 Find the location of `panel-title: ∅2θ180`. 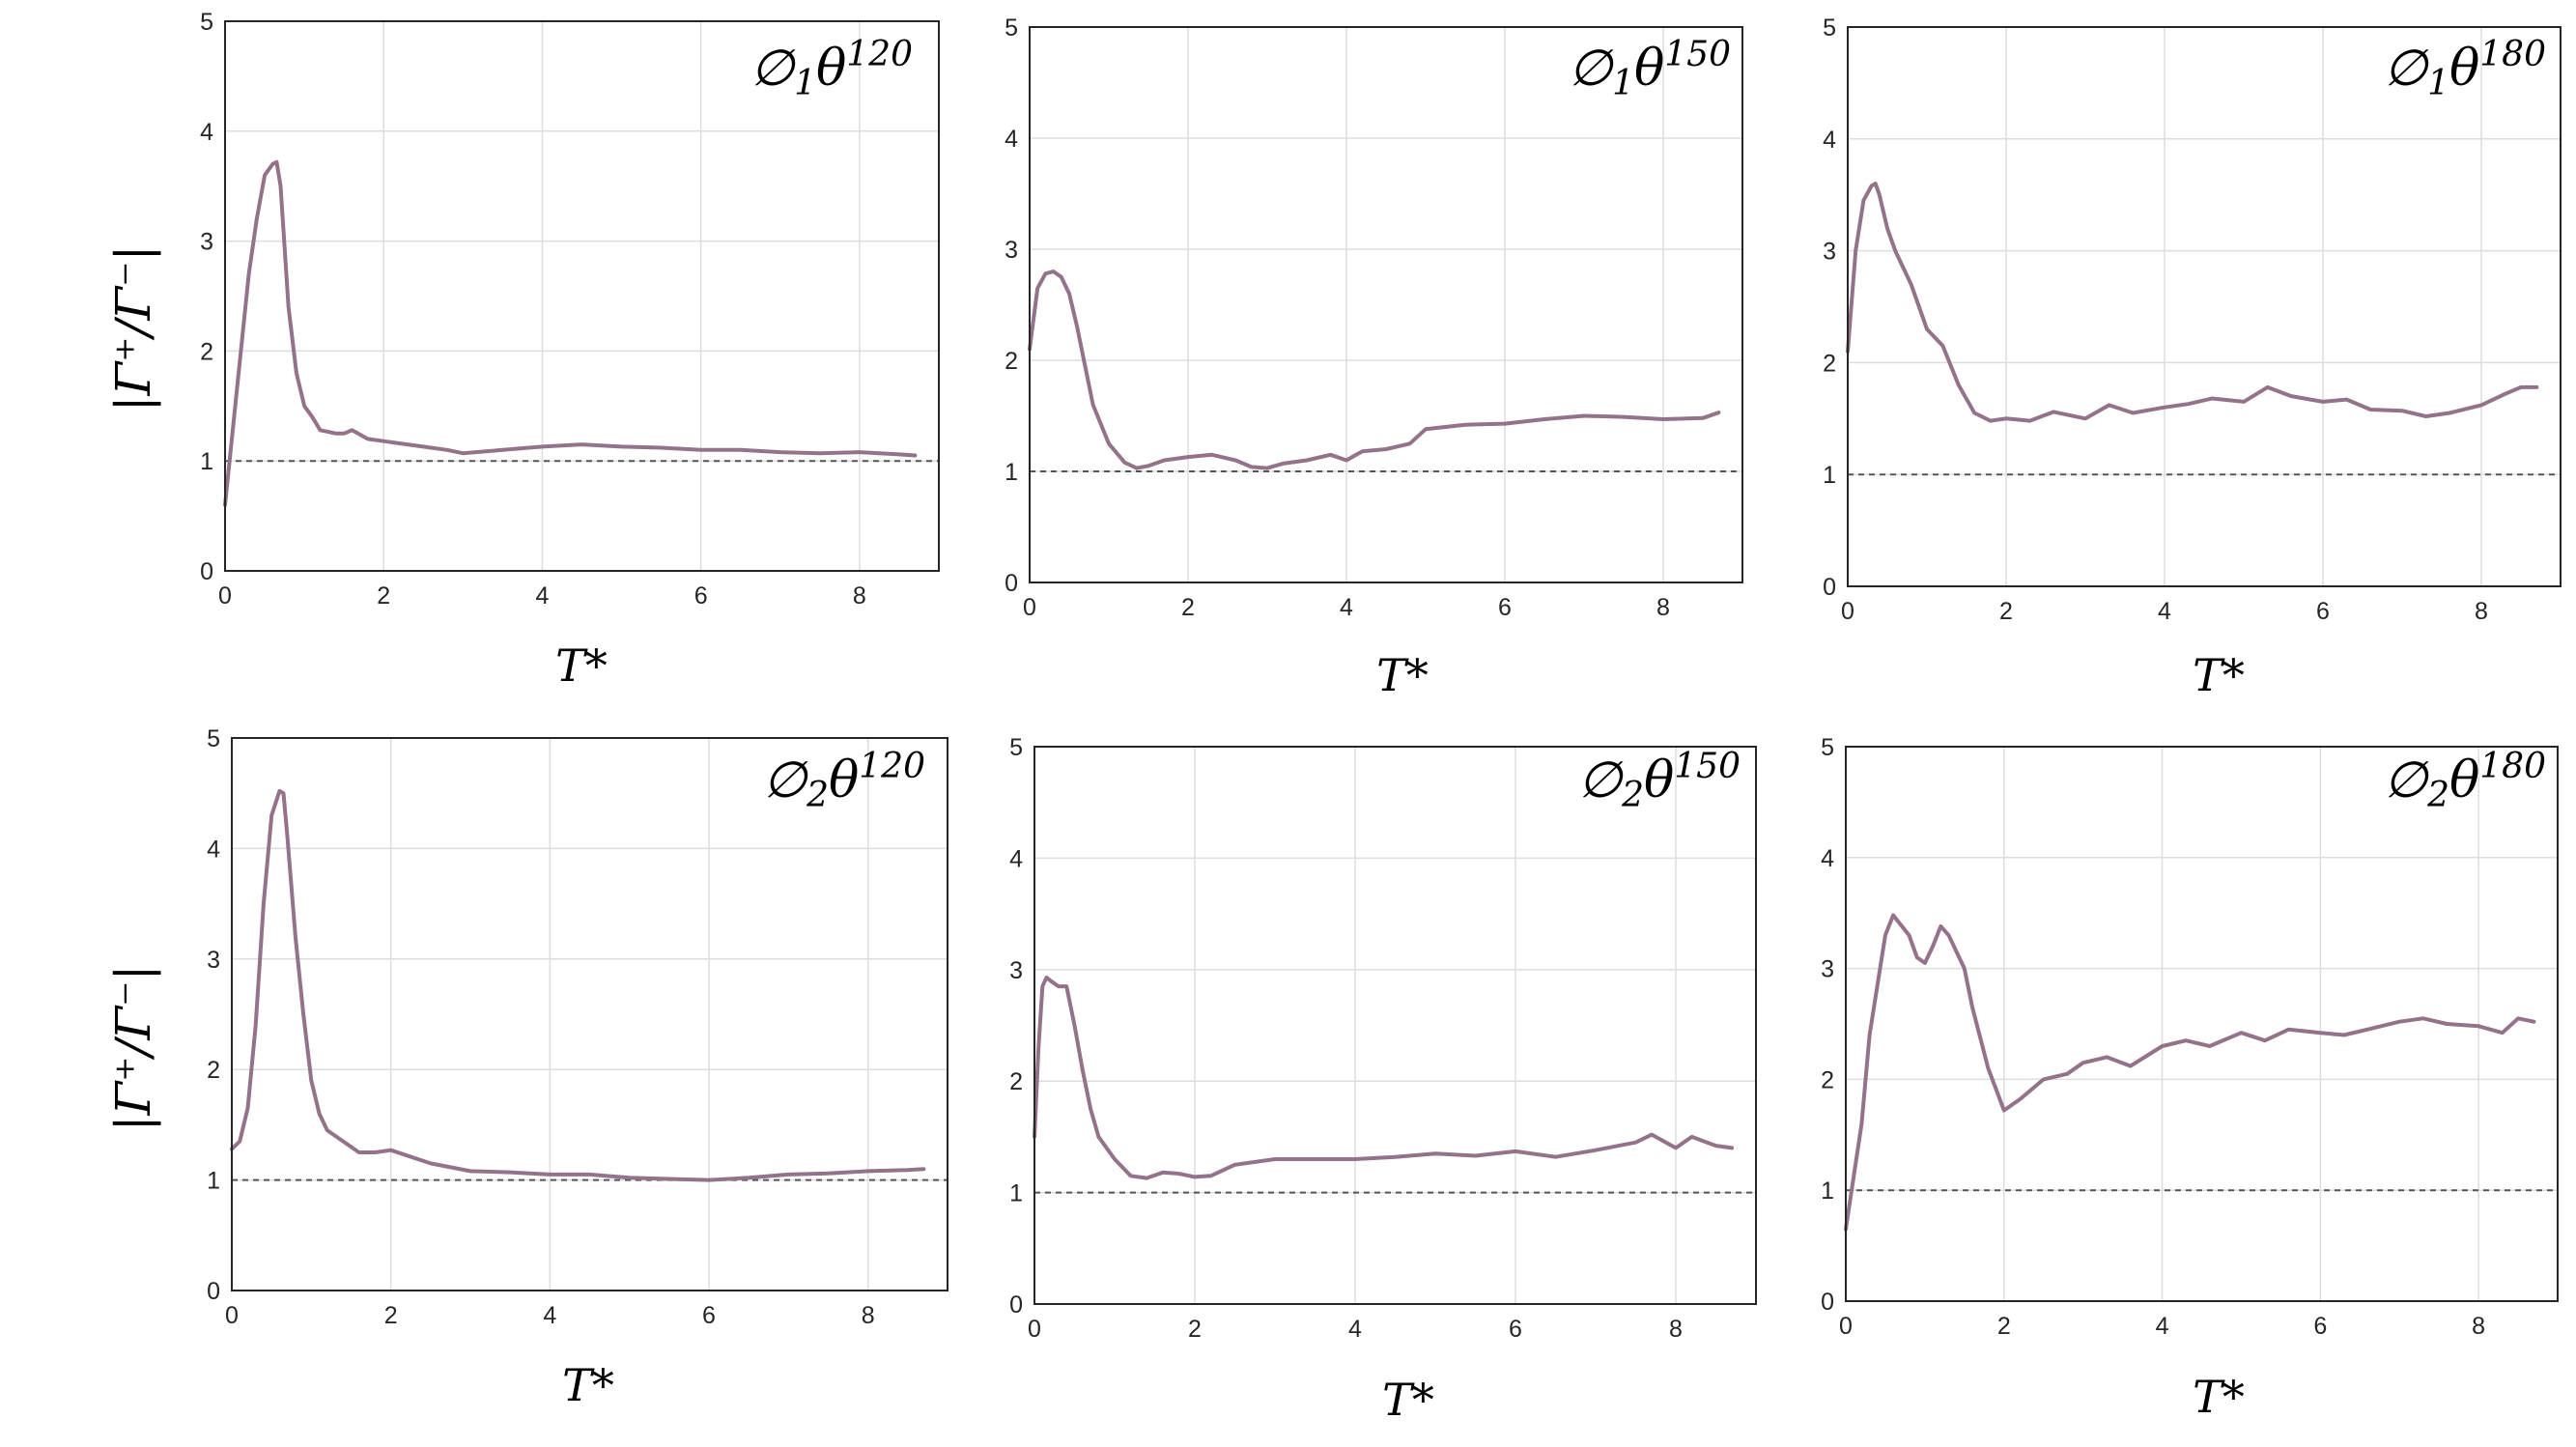

panel-title: ∅2θ180 is located at coordinates (2465, 781).